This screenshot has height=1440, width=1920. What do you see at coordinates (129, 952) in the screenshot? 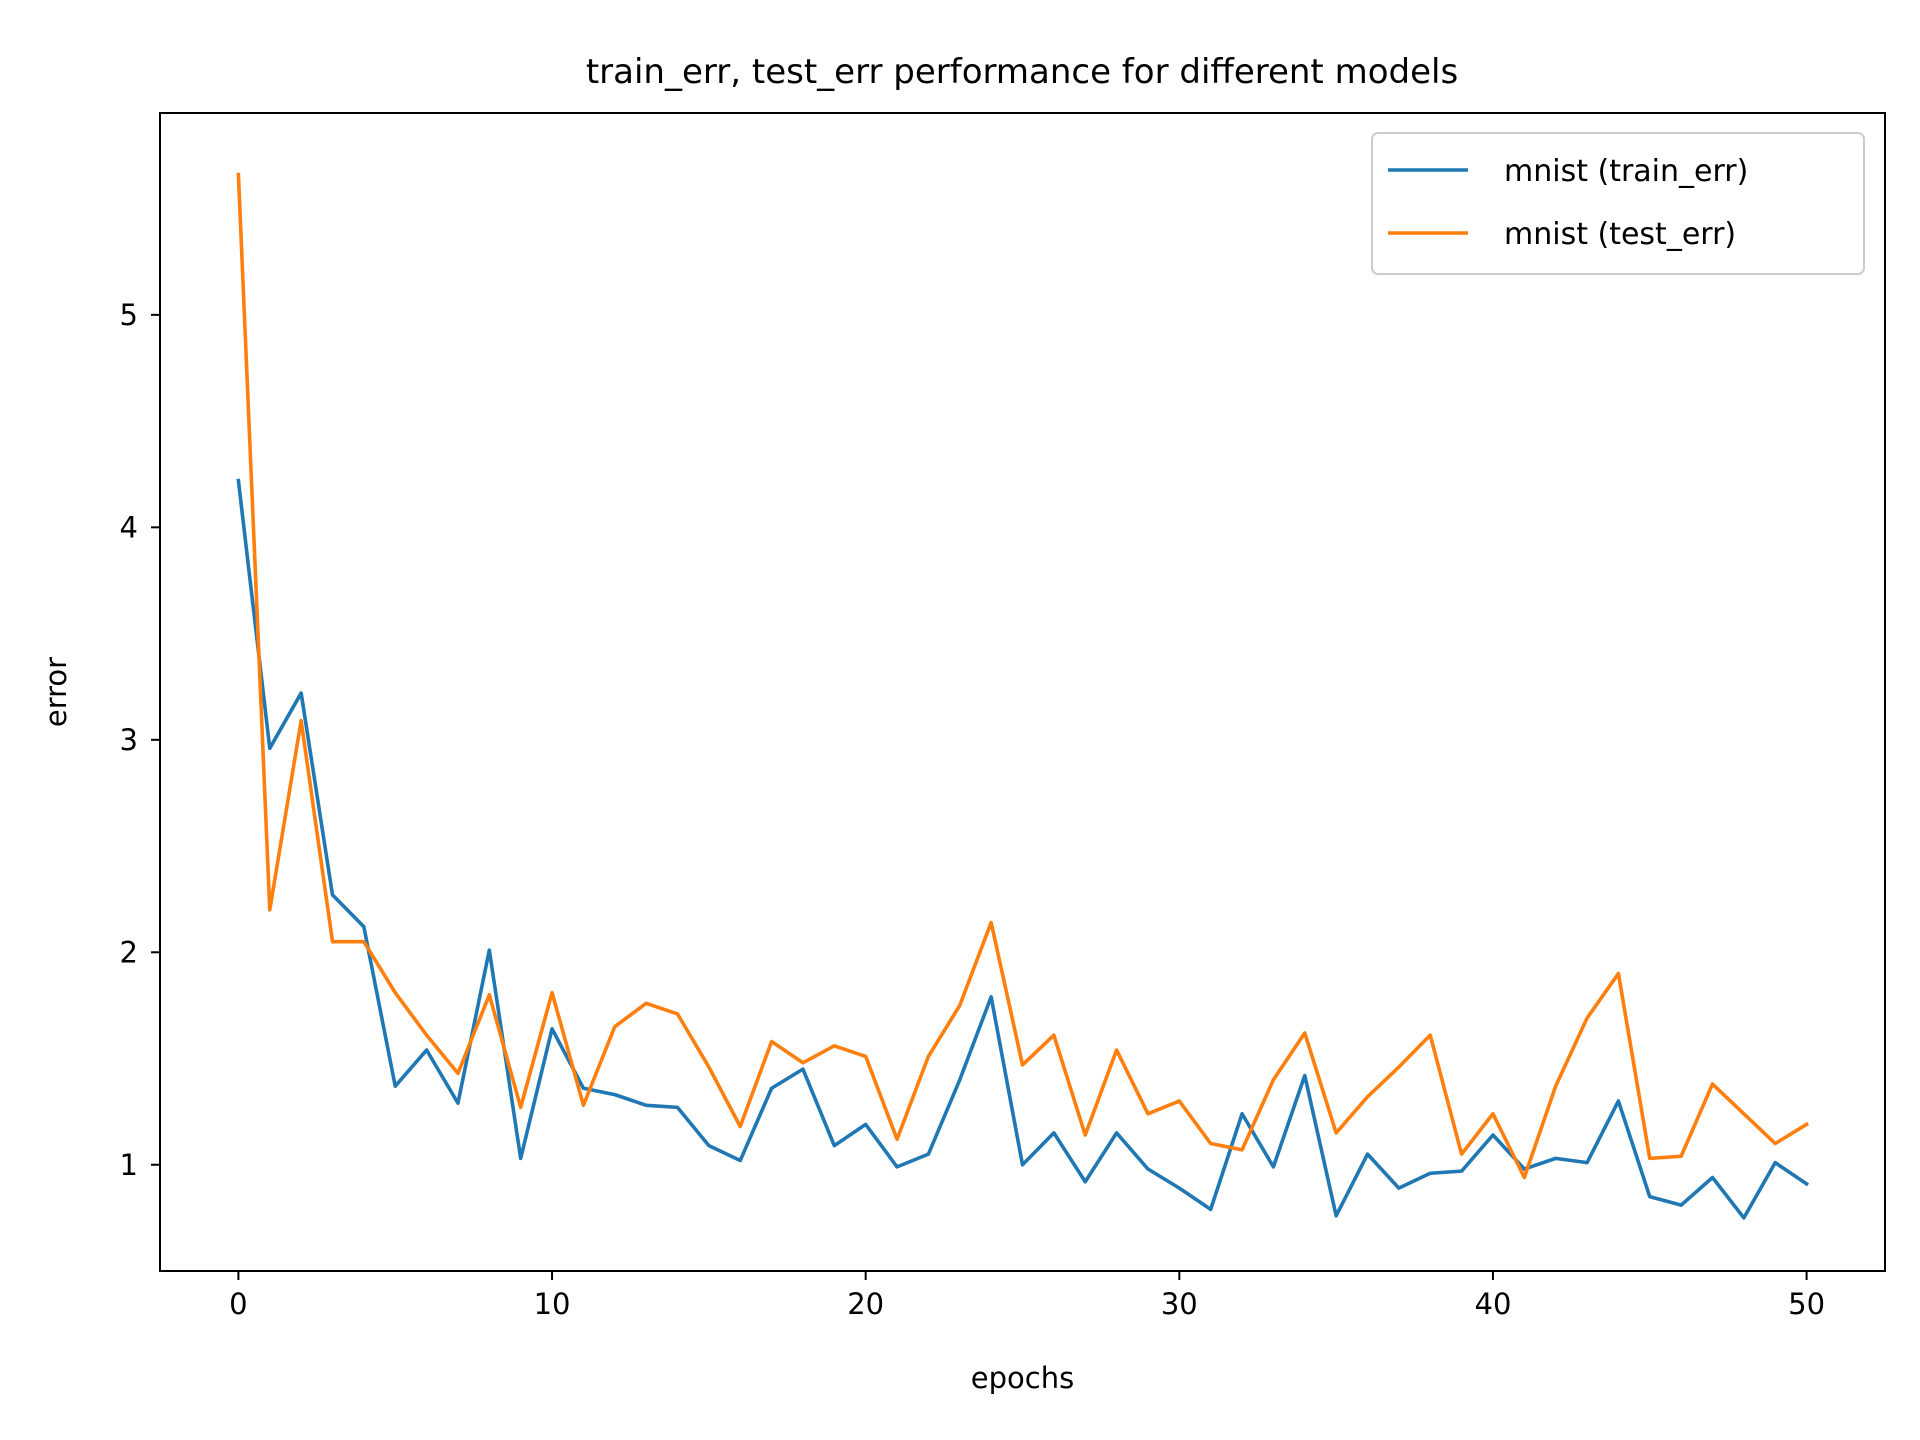
I see `y-tick-label: 2` at bounding box center [129, 952].